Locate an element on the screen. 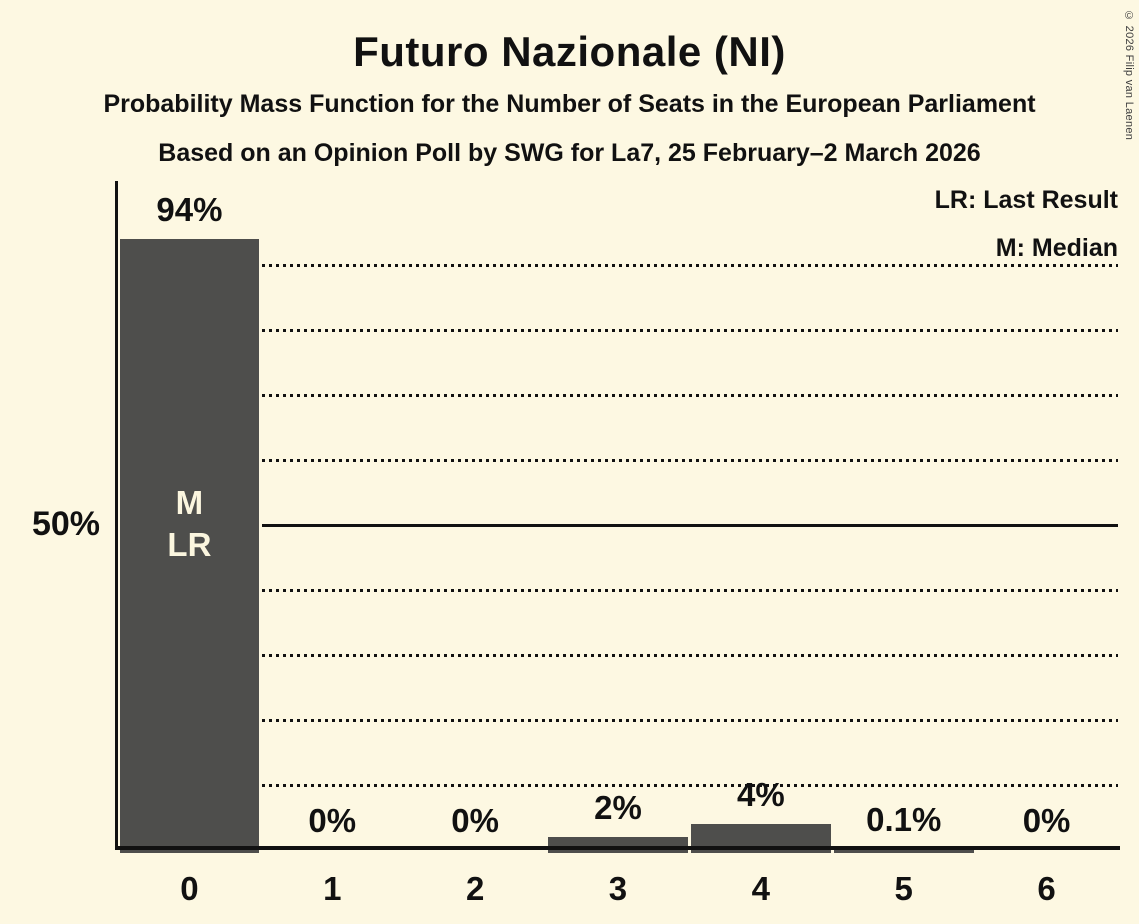  value-label-seats-5: 0.1% is located at coordinates (904, 820).